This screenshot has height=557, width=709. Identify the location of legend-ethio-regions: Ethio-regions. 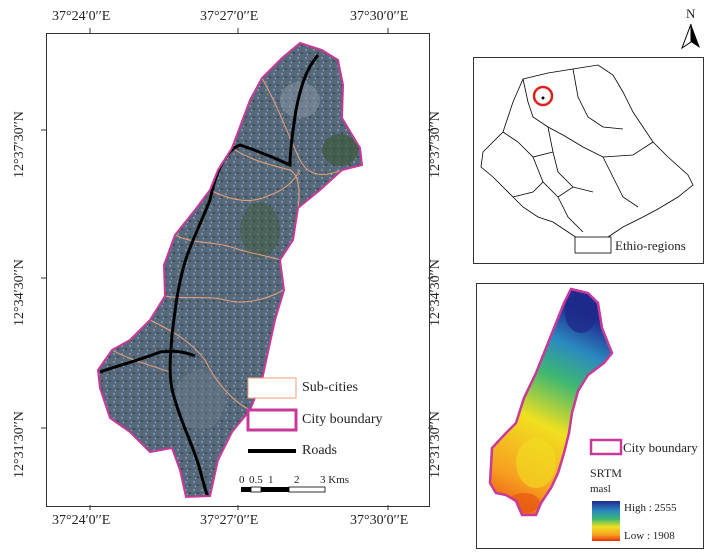
(650, 245).